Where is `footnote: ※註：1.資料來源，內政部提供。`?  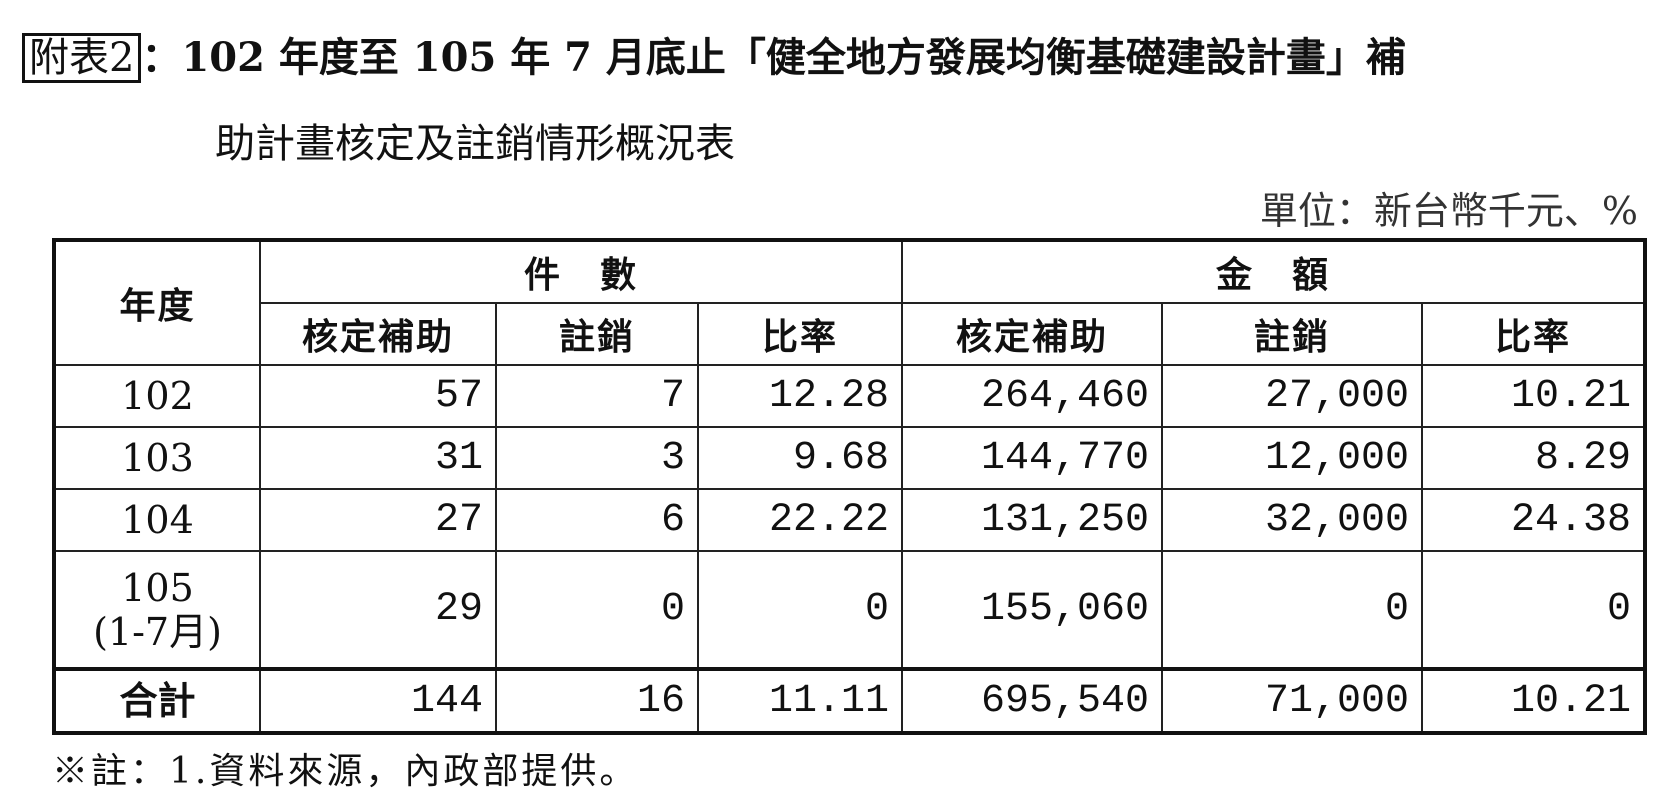
footnote: ※註：1.資料來源，內政部提供。 is located at coordinates (345, 771).